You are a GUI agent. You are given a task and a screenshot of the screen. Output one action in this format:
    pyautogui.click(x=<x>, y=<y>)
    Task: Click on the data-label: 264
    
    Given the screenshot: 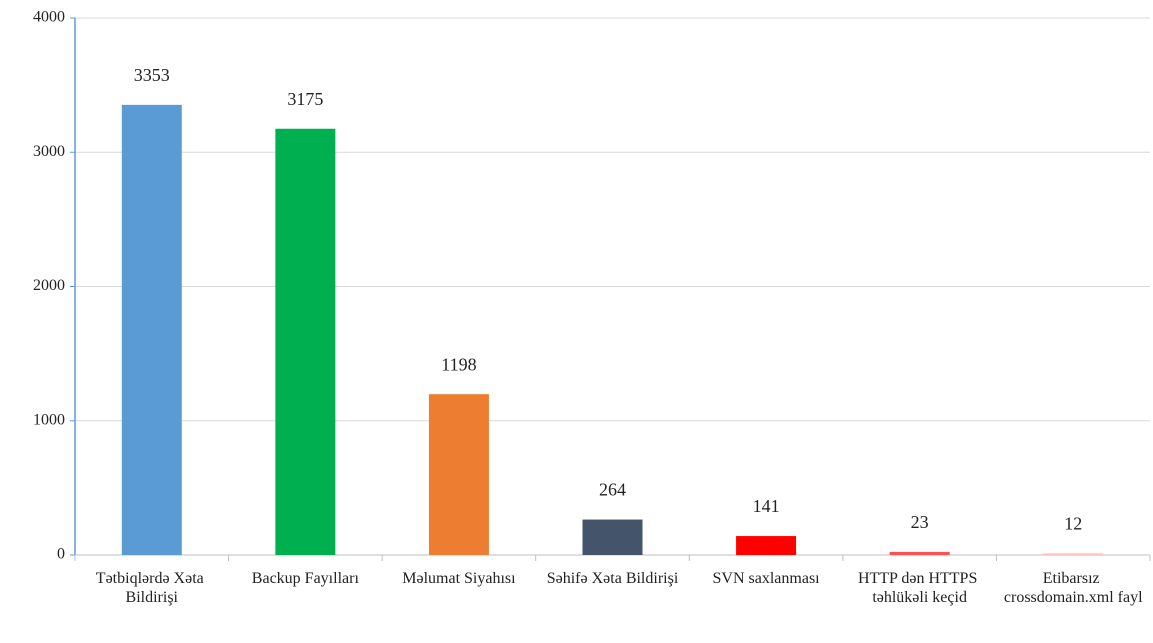 What is the action you would take?
    pyautogui.click(x=612, y=490)
    